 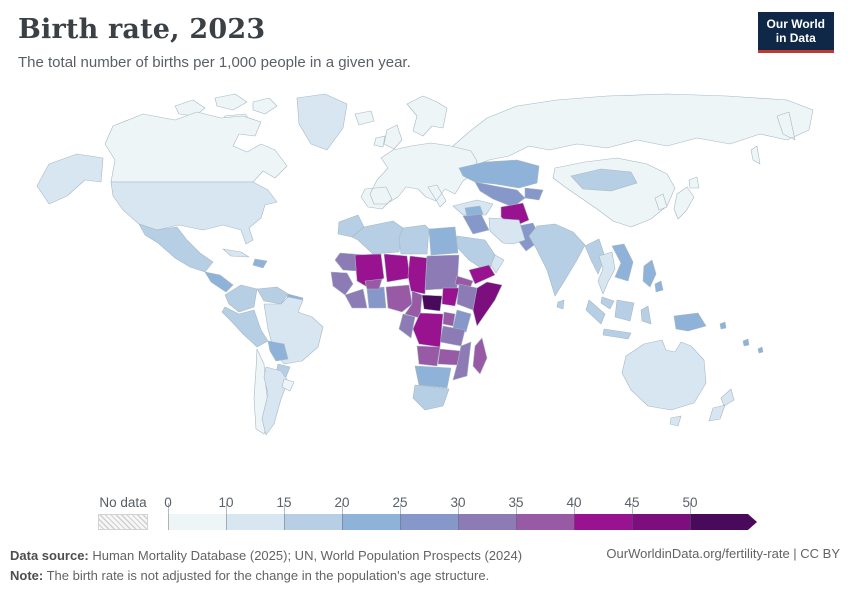 What do you see at coordinates (534, 194) in the screenshot?
I see `country-kyrgyzstan-tajikistan` at bounding box center [534, 194].